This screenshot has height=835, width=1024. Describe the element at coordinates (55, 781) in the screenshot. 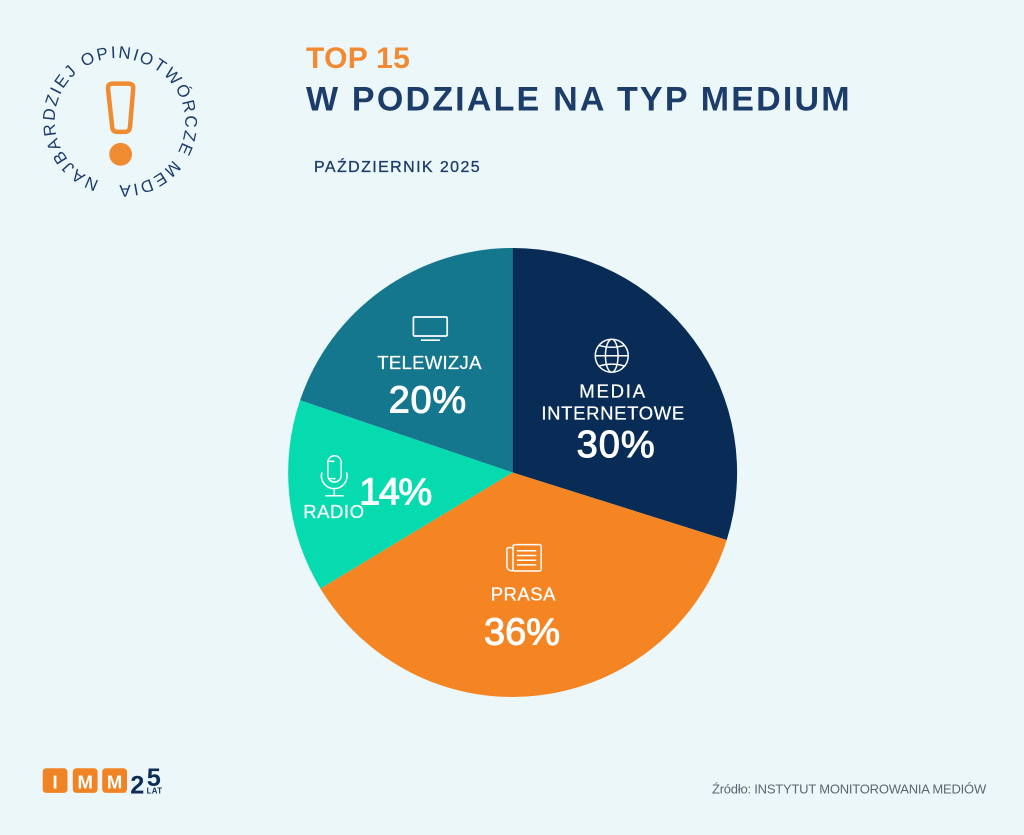

I see `svg-text: I` at that location.